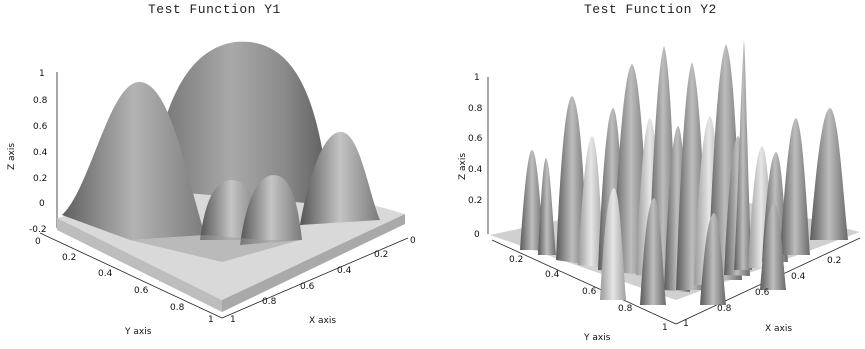 This screenshot has width=865, height=349. What do you see at coordinates (38, 242) in the screenshot?
I see `y-tick: 0` at bounding box center [38, 242].